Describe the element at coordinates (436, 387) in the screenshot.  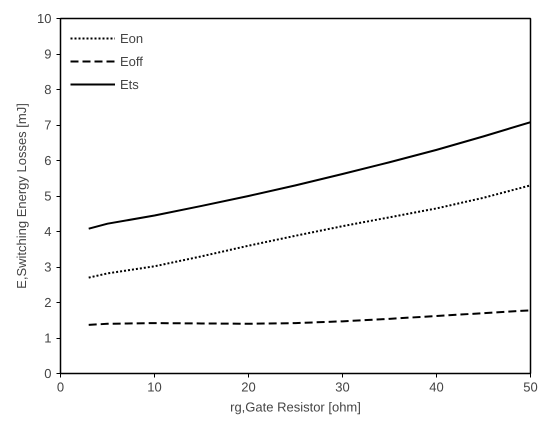
I see `x-tick-label: 40` at that location.